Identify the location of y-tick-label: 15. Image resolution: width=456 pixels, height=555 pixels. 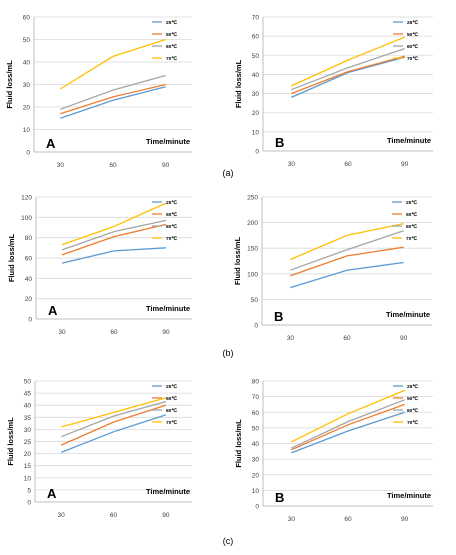
(28, 466).